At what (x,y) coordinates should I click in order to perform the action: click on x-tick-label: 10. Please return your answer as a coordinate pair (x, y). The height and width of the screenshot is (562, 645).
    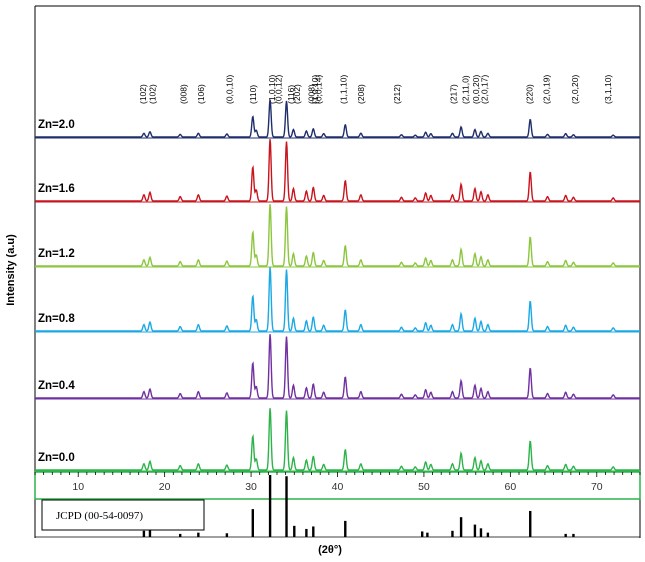
    Looking at the image, I should click on (78, 487).